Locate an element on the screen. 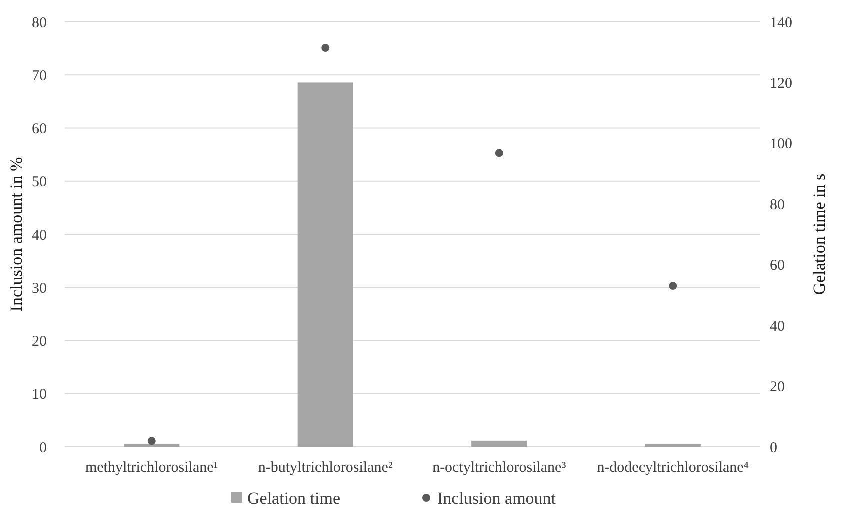 This screenshot has height=512, width=843. y-tick-label: 40 is located at coordinates (39, 236).